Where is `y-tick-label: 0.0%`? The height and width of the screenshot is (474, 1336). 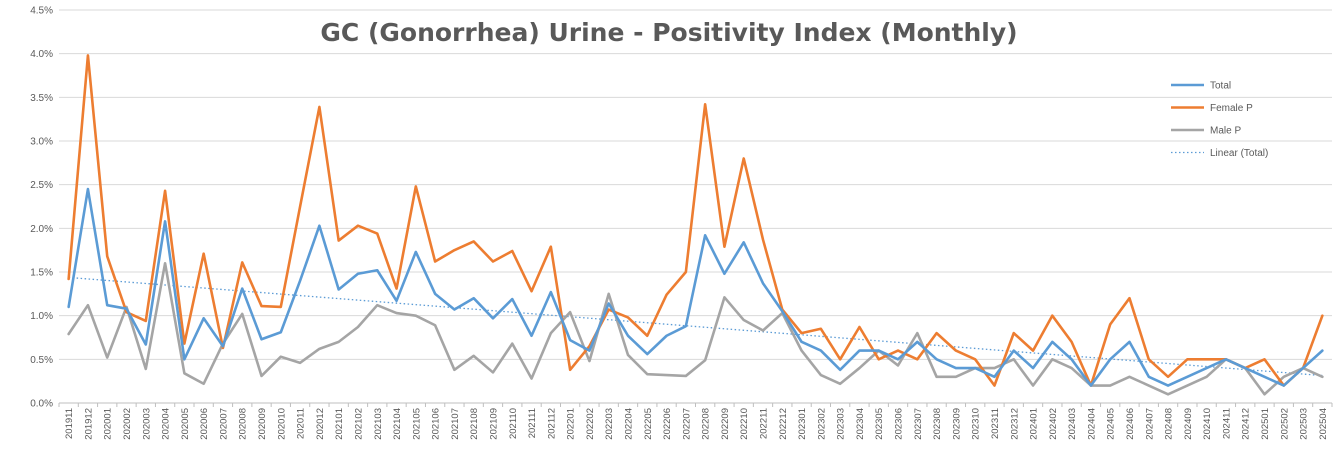 y-tick-label: 0.0% is located at coordinates (41, 404).